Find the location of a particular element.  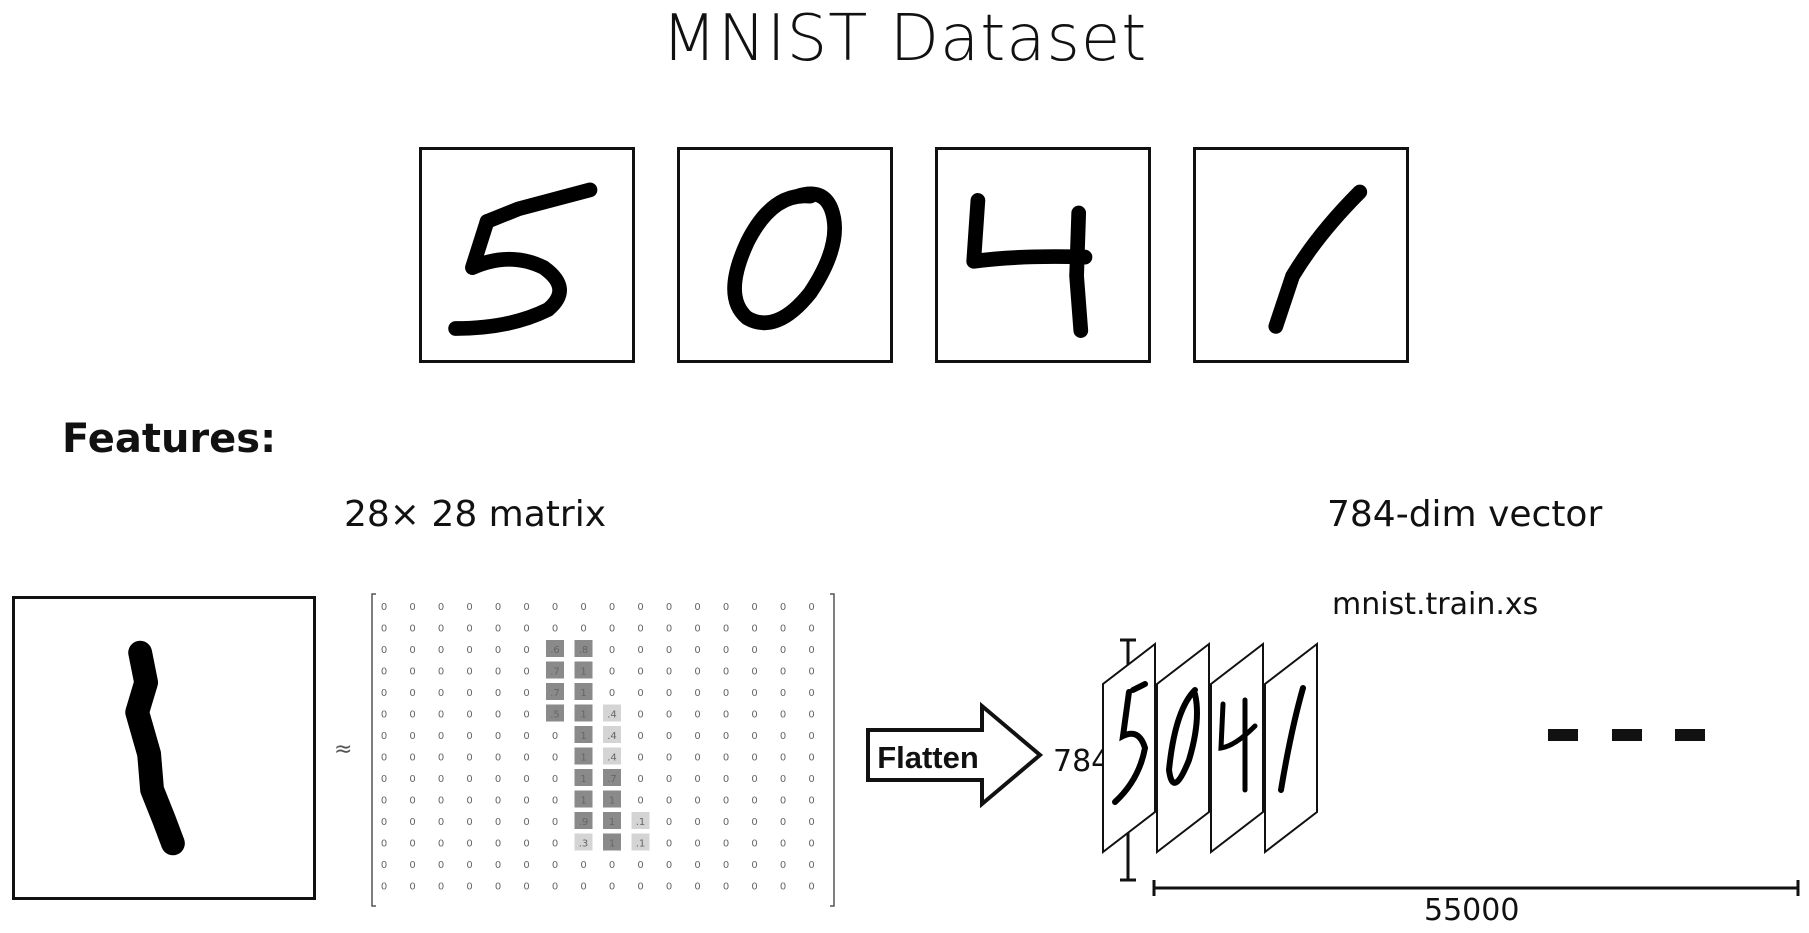

dataset-name-label: mnist.train.xs is located at coordinates (1435, 604).